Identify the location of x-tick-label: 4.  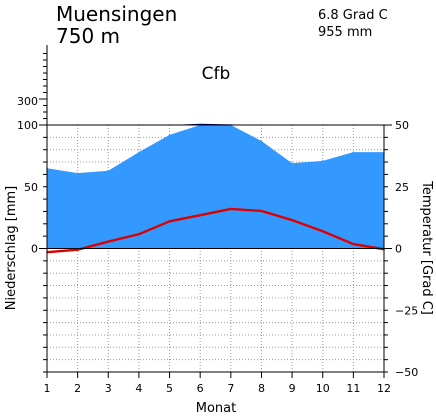
(138, 388).